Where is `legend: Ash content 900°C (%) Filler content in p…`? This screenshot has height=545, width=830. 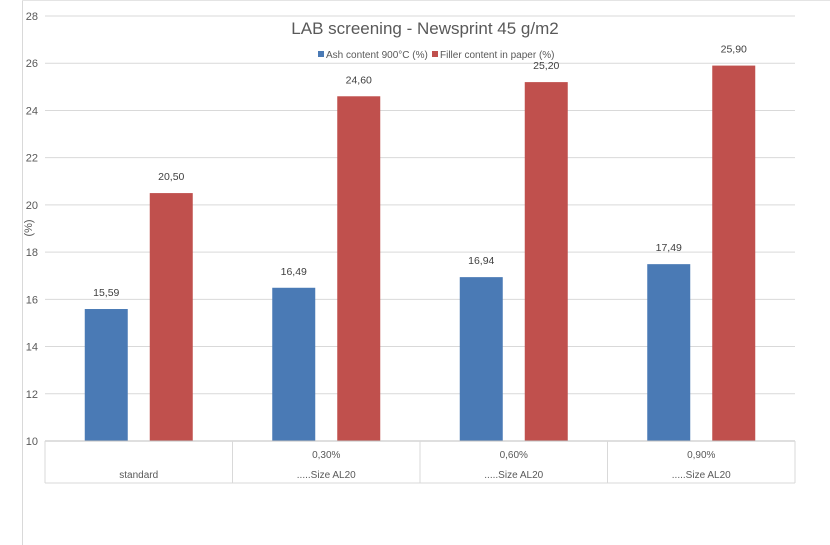 legend: Ash content 900°C (%) Filler content in p… is located at coordinates (436, 55).